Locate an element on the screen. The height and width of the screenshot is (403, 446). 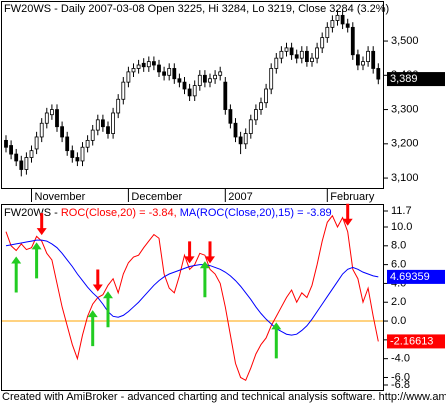
legend-entry: MA(ROC(Close,20),15) = -3.89 is located at coordinates (256, 213).